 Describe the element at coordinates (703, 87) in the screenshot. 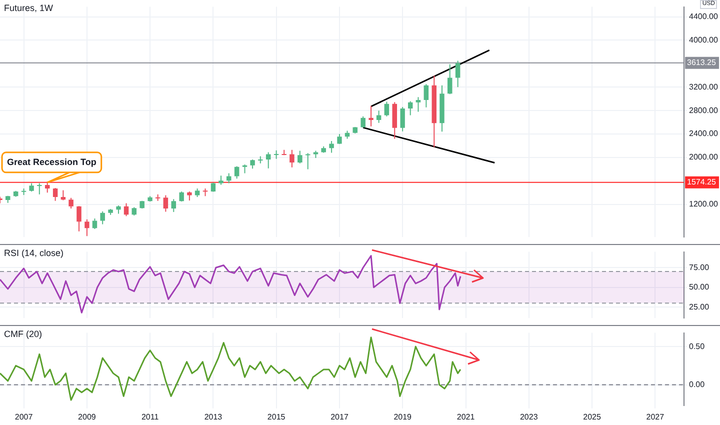

I see `y-tick-label: 3200.00` at that location.